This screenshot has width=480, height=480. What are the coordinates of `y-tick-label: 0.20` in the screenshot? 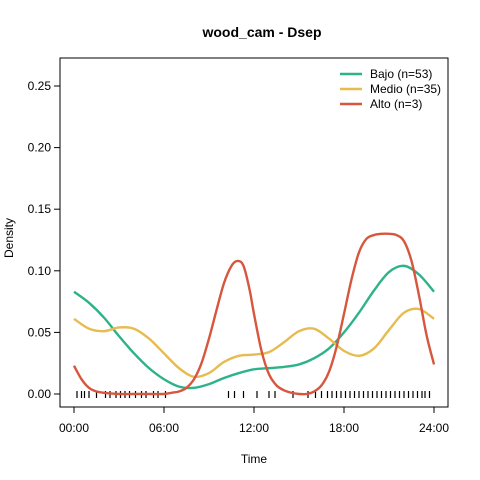 It's located at (40, 148).